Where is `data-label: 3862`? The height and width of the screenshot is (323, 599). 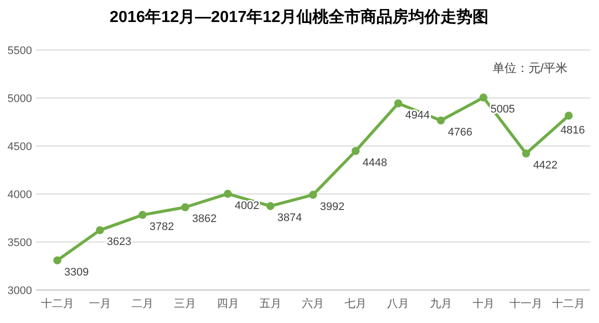
data-label: 3862 is located at coordinates (204, 219).